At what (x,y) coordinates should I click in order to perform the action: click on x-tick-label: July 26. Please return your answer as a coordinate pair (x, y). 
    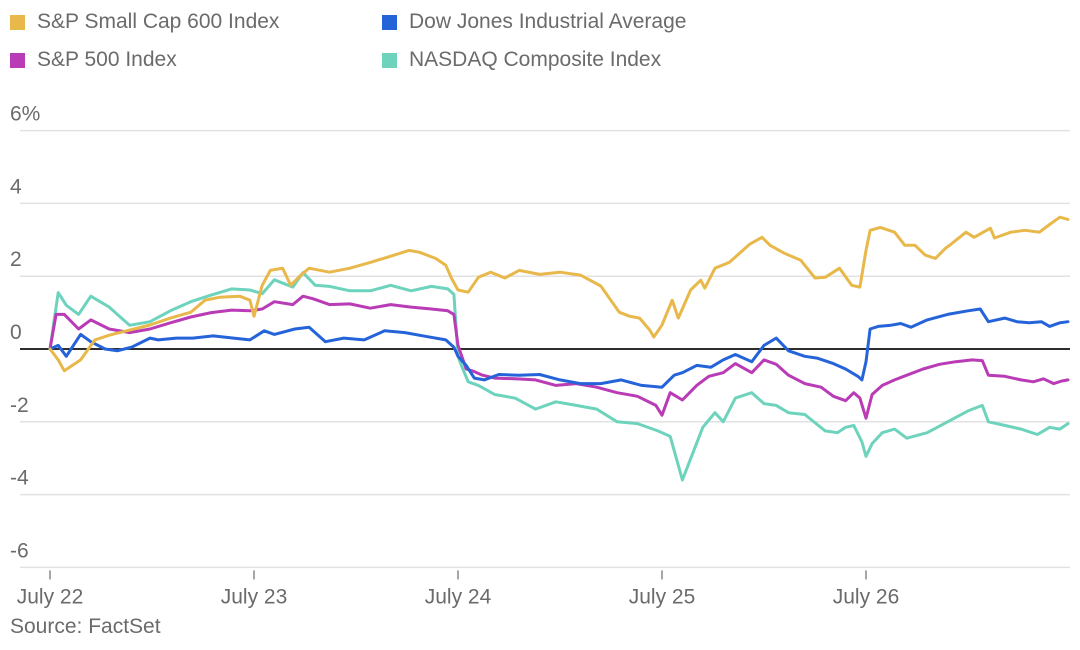
    Looking at the image, I should click on (866, 596).